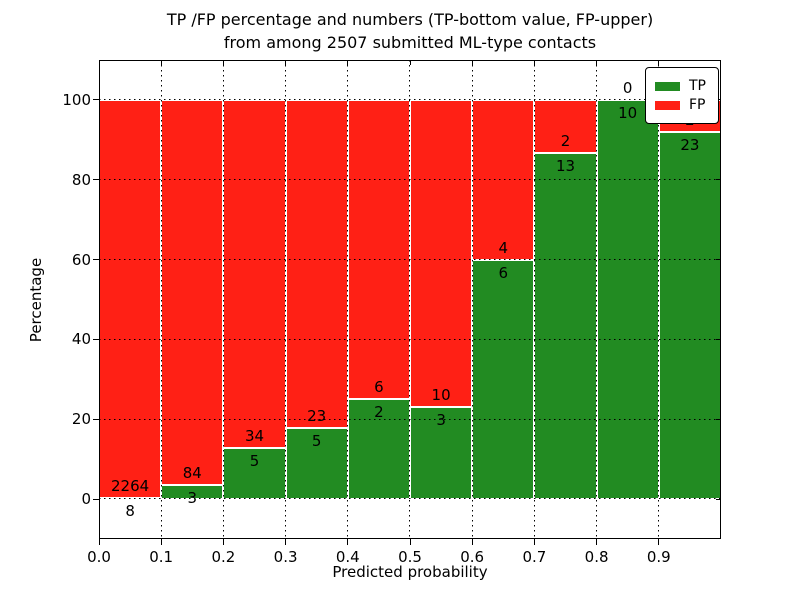 The width and height of the screenshot is (800, 600). I want to click on y-tick-label: 100, so click(76, 99).